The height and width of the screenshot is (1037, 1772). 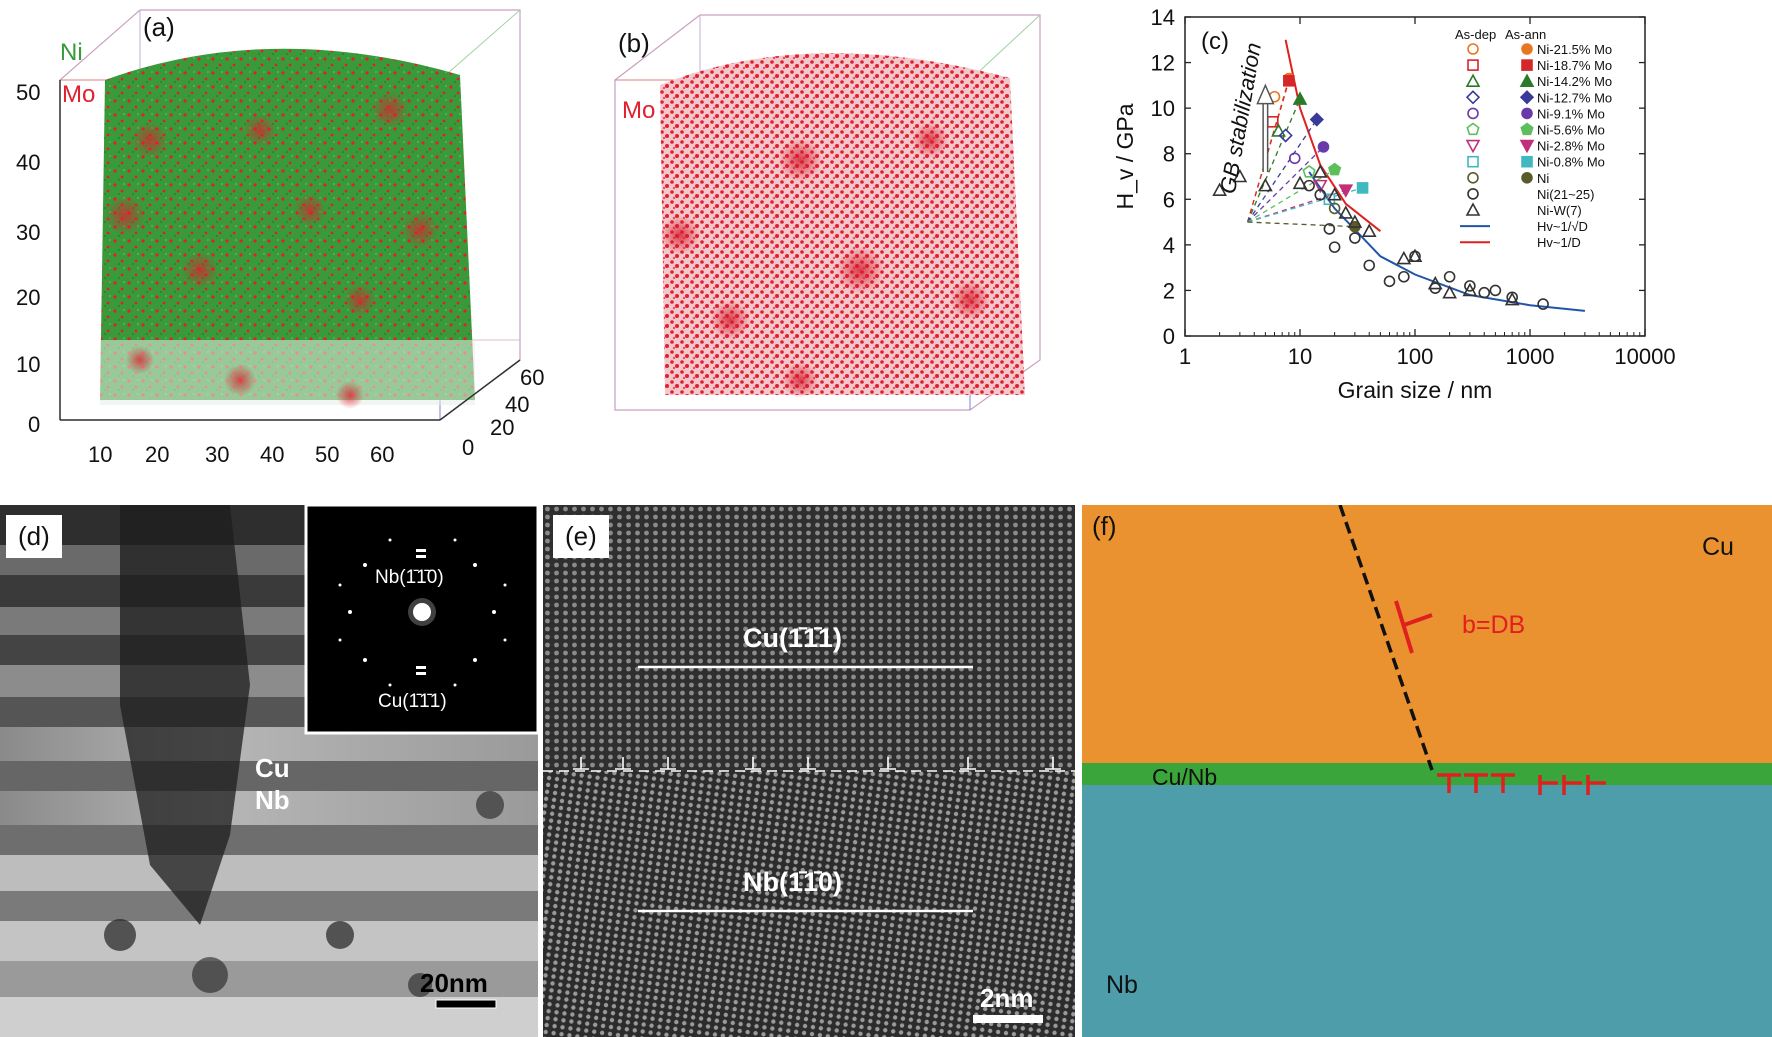 I want to click on misfit-dislocations, so click(x=817, y=763).